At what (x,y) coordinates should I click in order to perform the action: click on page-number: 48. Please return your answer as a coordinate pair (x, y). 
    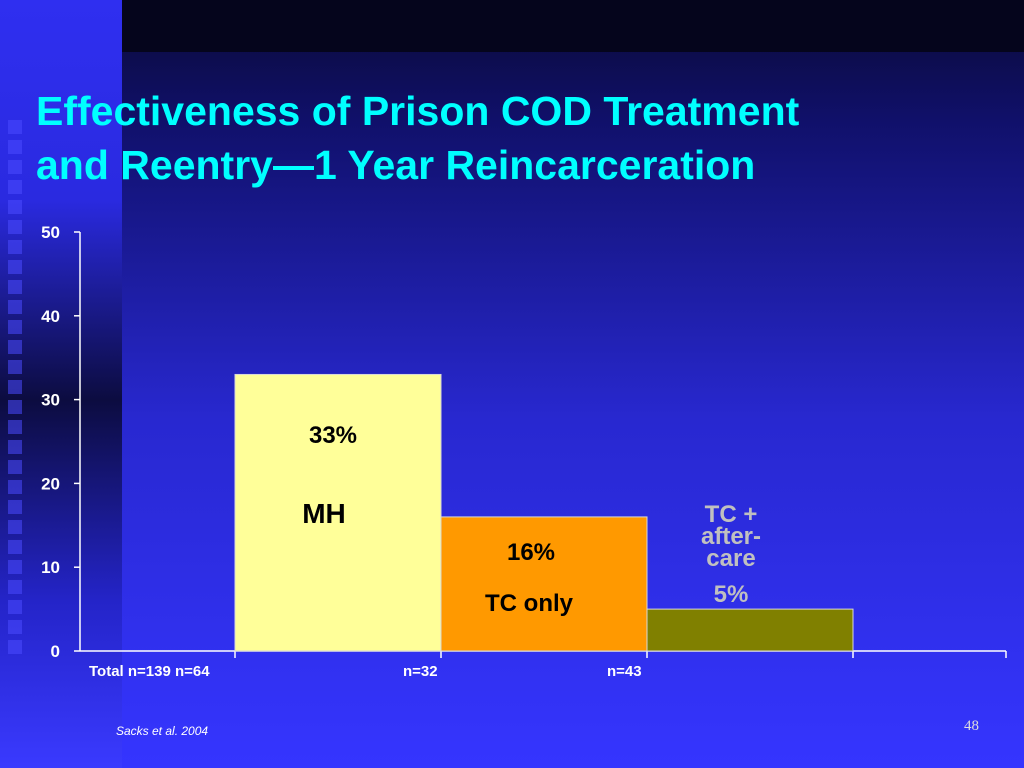
    Looking at the image, I should click on (971, 726).